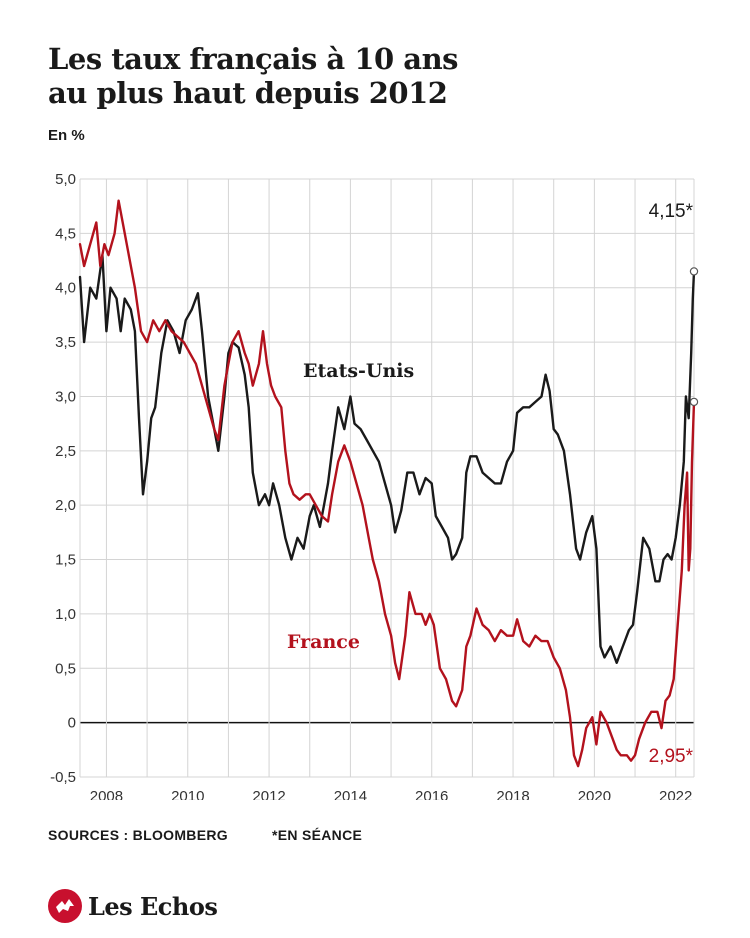 This screenshot has height=938, width=750. I want to click on x-axis-ticks: 2008 2010 2012 2014 2016 2018 2020 2022, so click(391, 794).